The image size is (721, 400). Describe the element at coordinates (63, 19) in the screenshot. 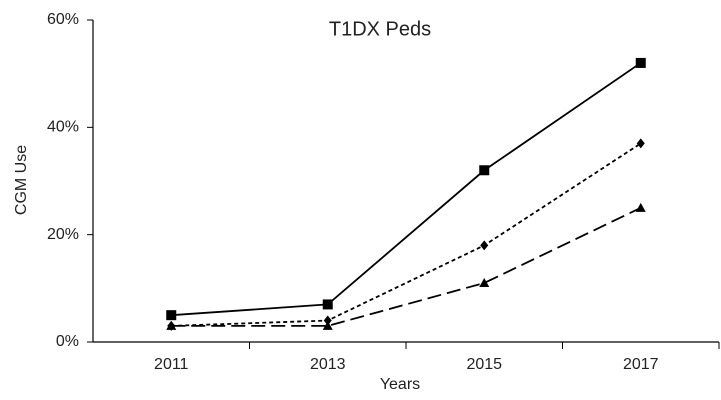

I see `y-tick-label: 60%` at that location.